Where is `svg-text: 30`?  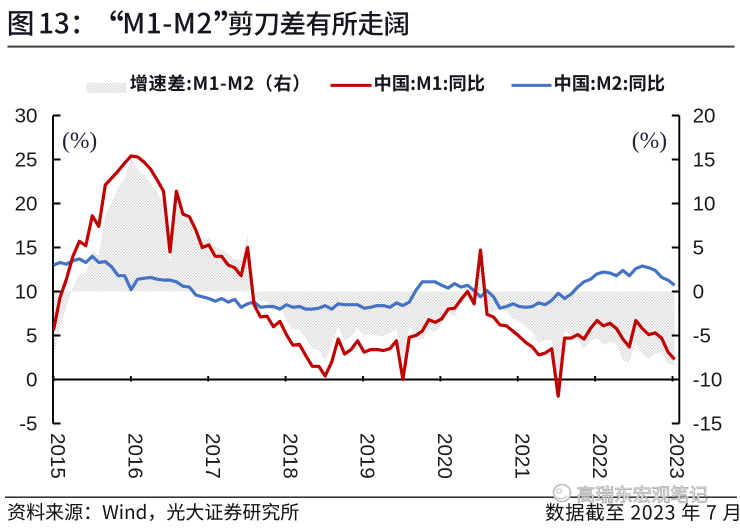 svg-text: 30 is located at coordinates (26, 116).